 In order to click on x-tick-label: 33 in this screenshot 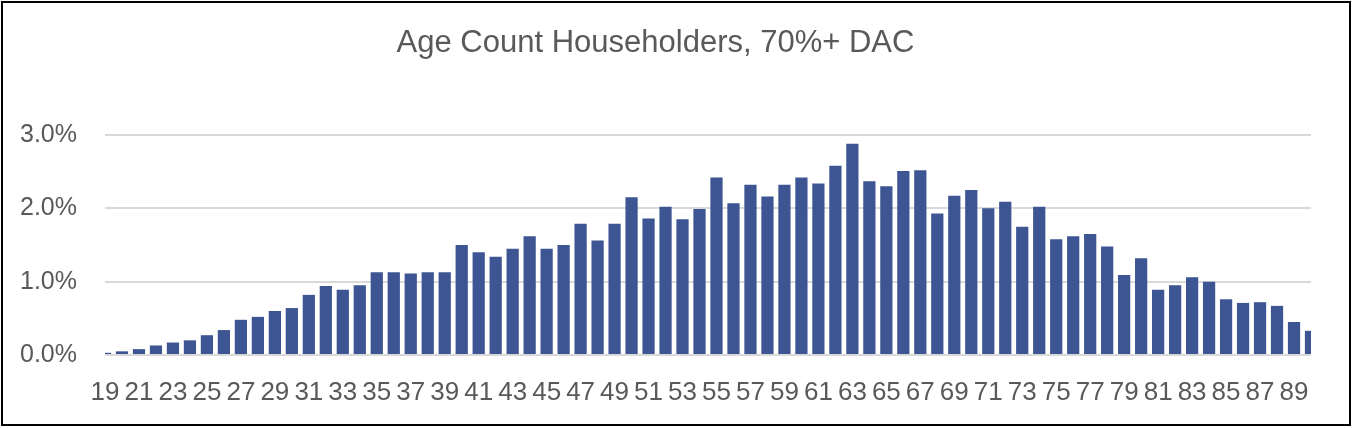, I will do `click(343, 390)`.